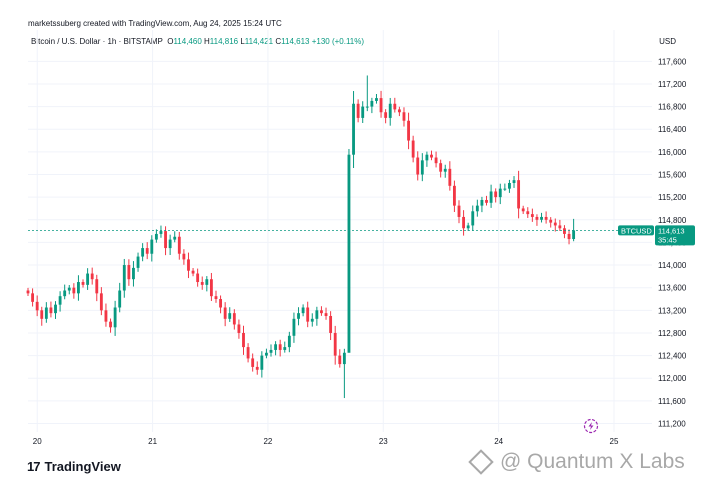 The width and height of the screenshot is (724, 489). What do you see at coordinates (326, 441) in the screenshot?
I see `time-axis: 20 21 22 23 24 25` at bounding box center [326, 441].